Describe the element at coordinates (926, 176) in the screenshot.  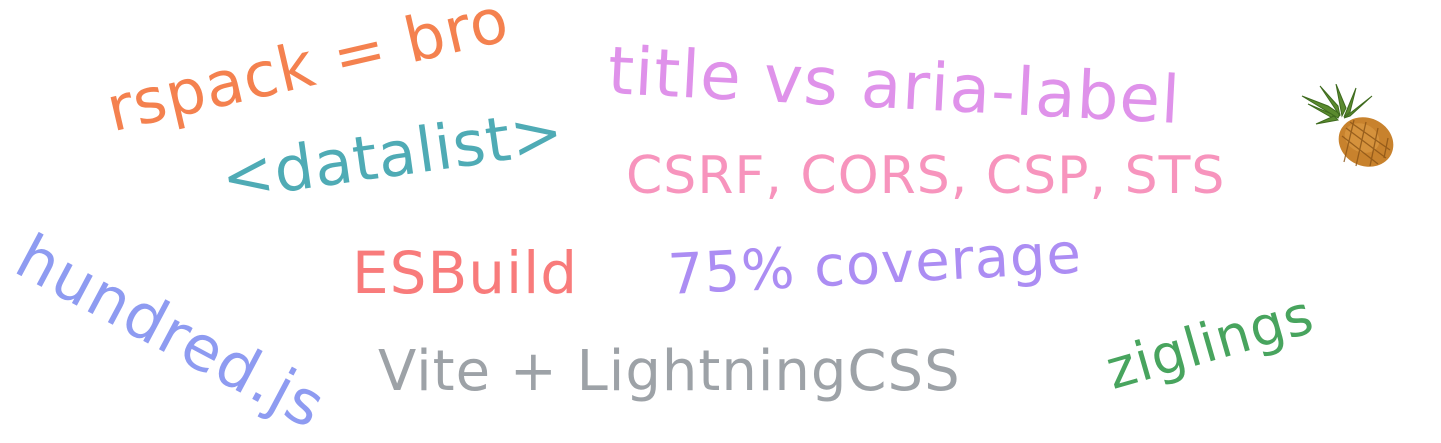
I see `word-security: CSRF, CORS, CSP, STS` at that location.